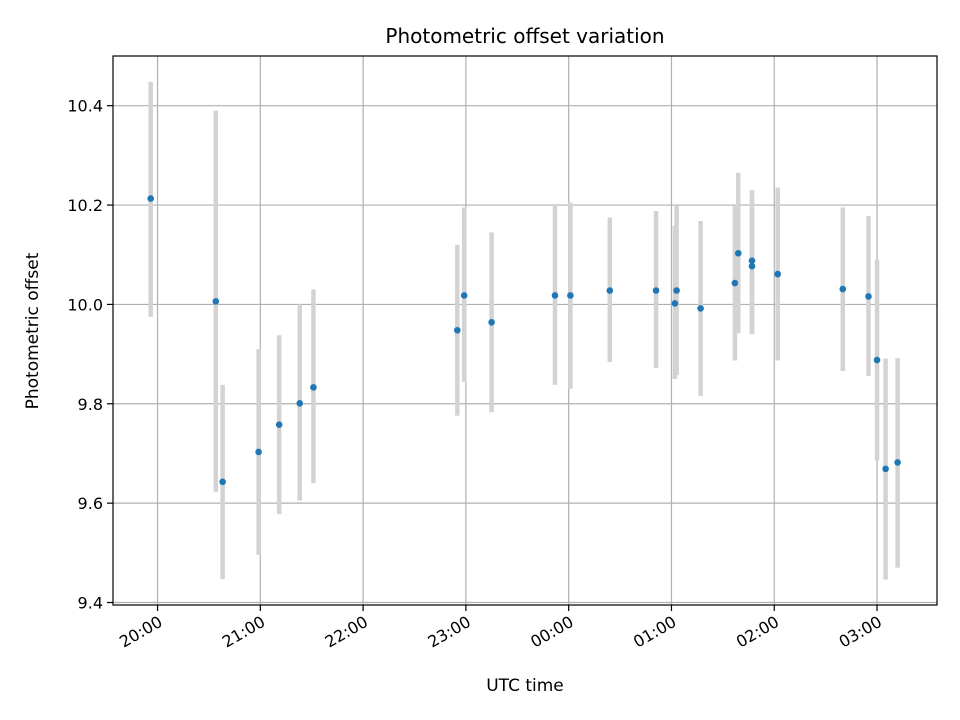 This screenshot has width=960, height=720. Describe the element at coordinates (525, 686) in the screenshot. I see `x-axis-label: UTC time` at that location.